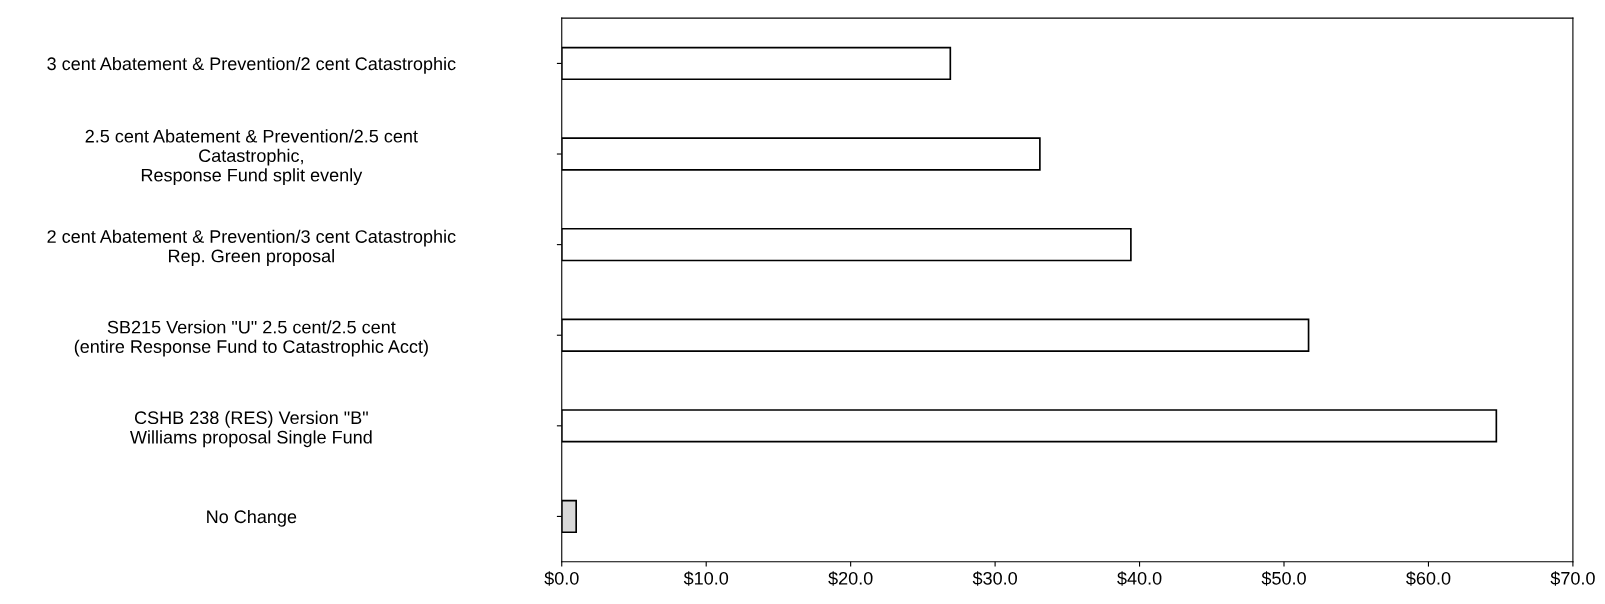 The height and width of the screenshot is (604, 1605). Describe the element at coordinates (850, 578) in the screenshot. I see `x-tick-label: $20.0` at that location.